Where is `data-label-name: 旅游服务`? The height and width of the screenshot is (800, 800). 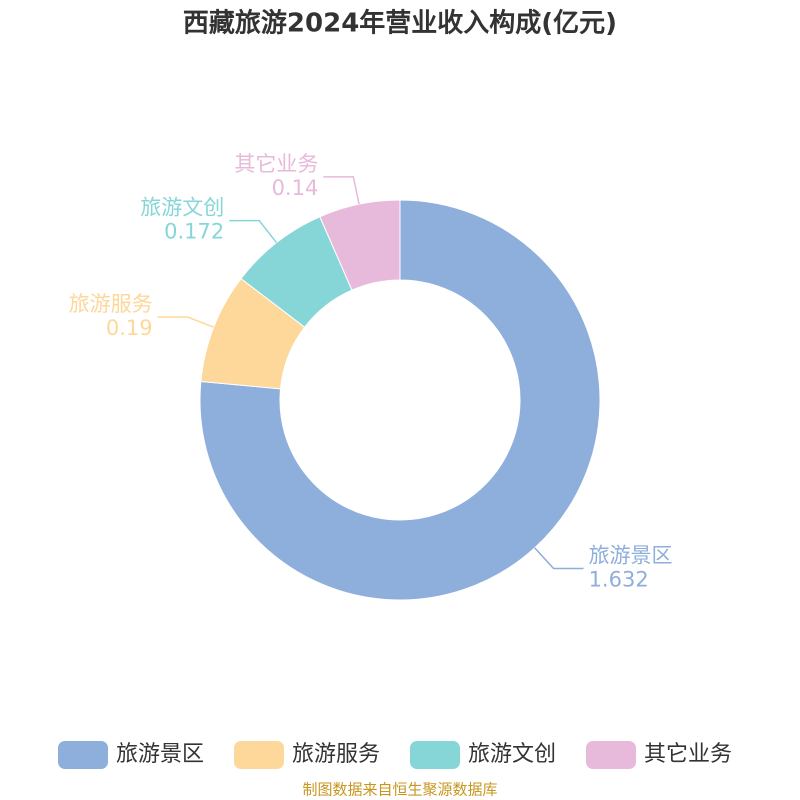
data-label-name: 旅游服务 is located at coordinates (111, 304).